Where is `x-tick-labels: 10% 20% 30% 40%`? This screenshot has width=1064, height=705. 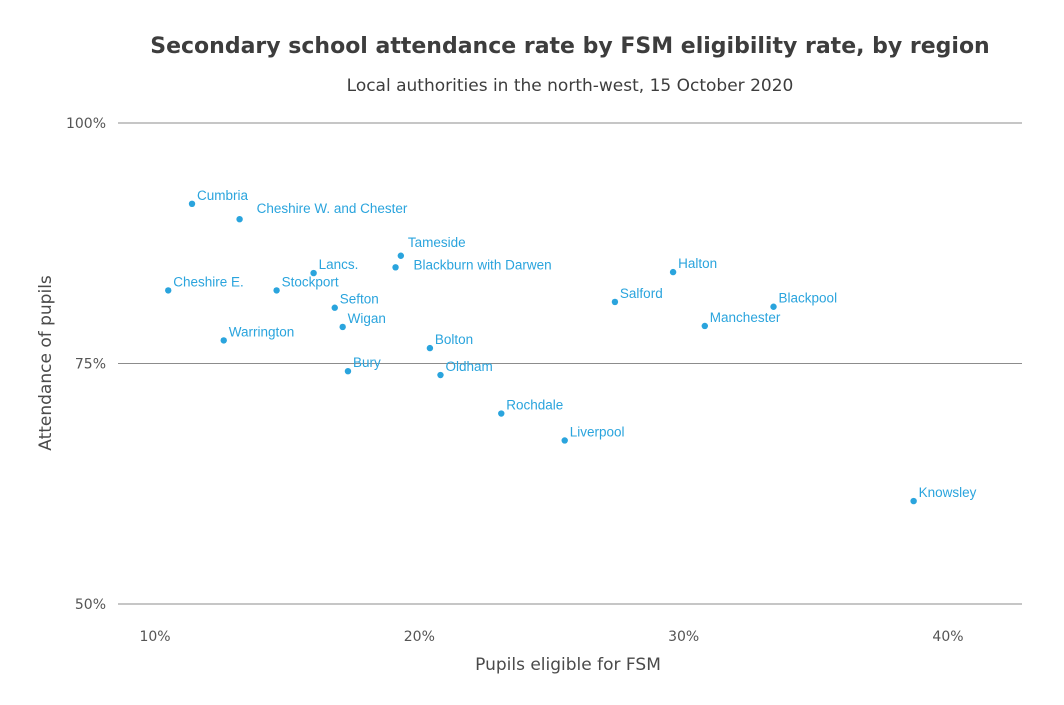
x-tick-labels: 10% 20% 30% 40% is located at coordinates (551, 637).